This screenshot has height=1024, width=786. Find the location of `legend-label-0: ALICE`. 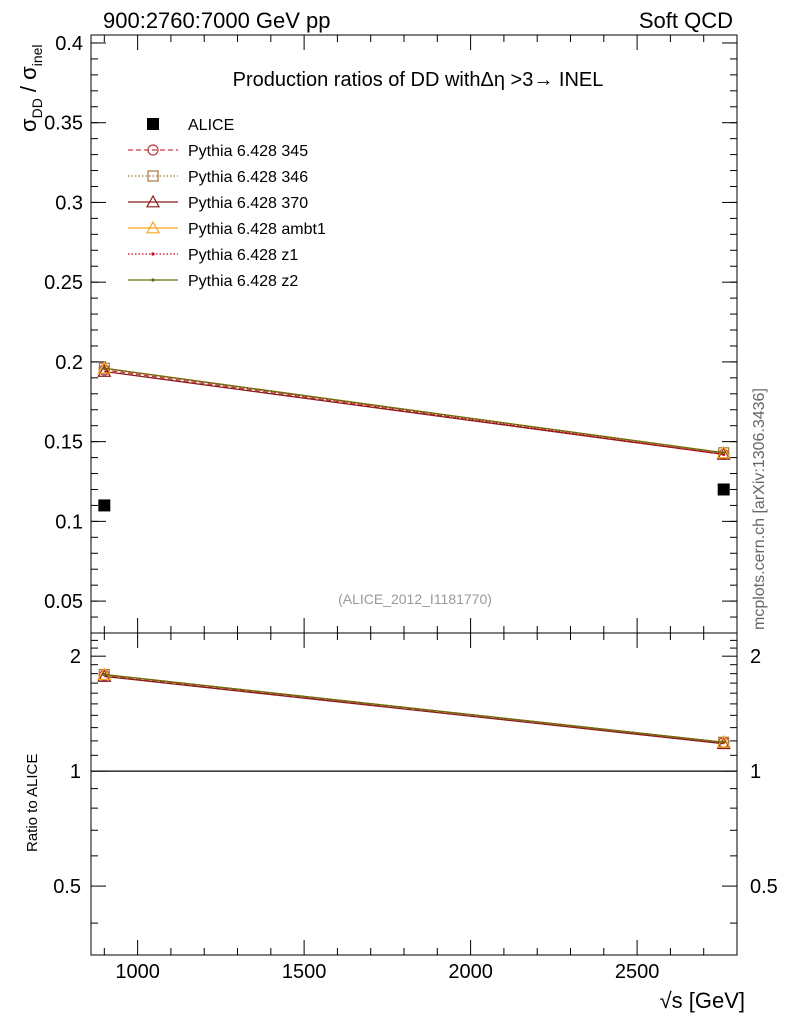

legend-label-0: ALICE is located at coordinates (211, 125).